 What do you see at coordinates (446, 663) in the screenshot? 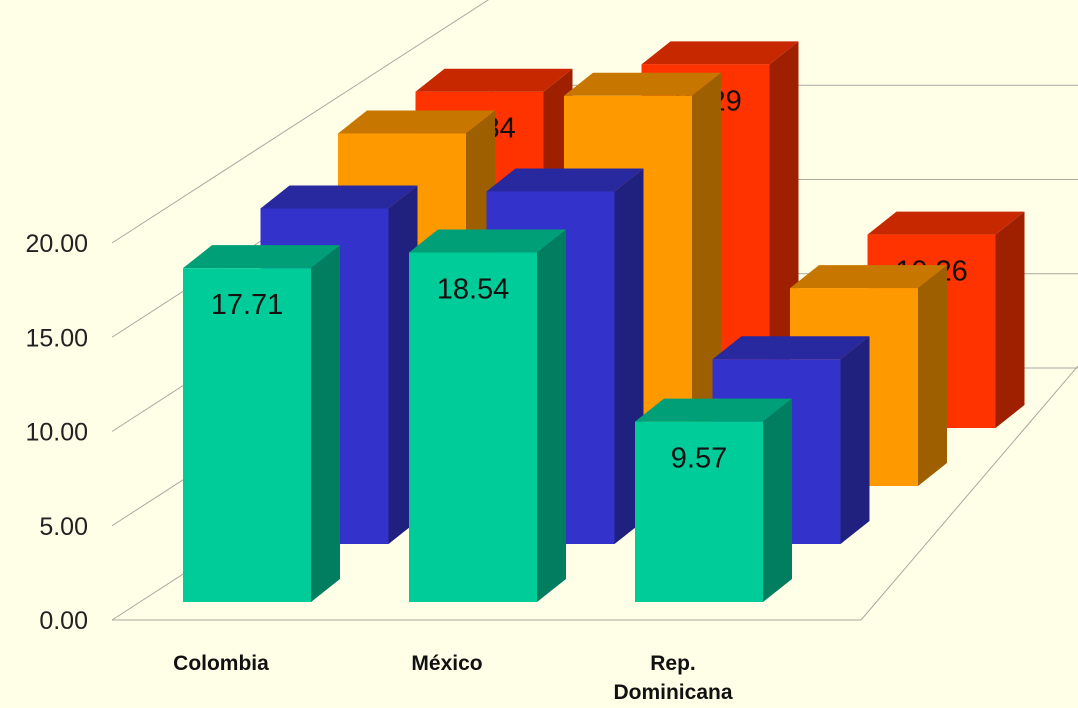
I see `x-category-label: México` at bounding box center [446, 663].